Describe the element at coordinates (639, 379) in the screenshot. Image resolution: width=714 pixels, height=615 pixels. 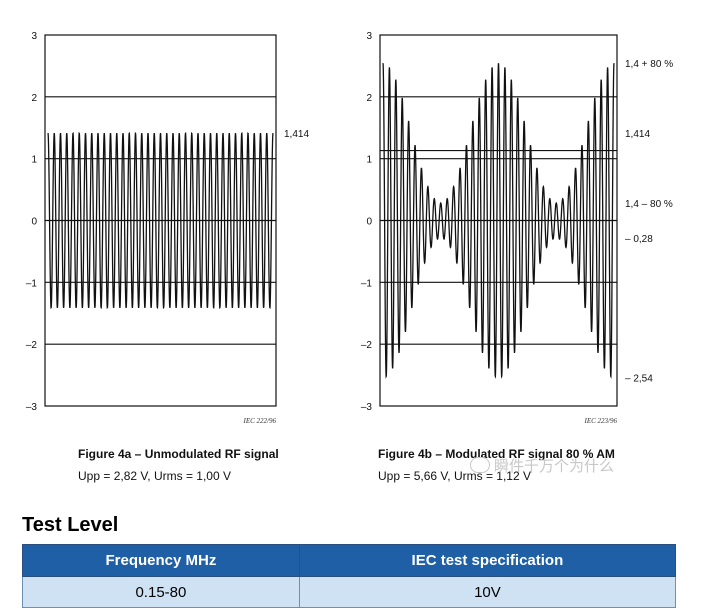
I see `annotation-label: – 2,54` at that location.